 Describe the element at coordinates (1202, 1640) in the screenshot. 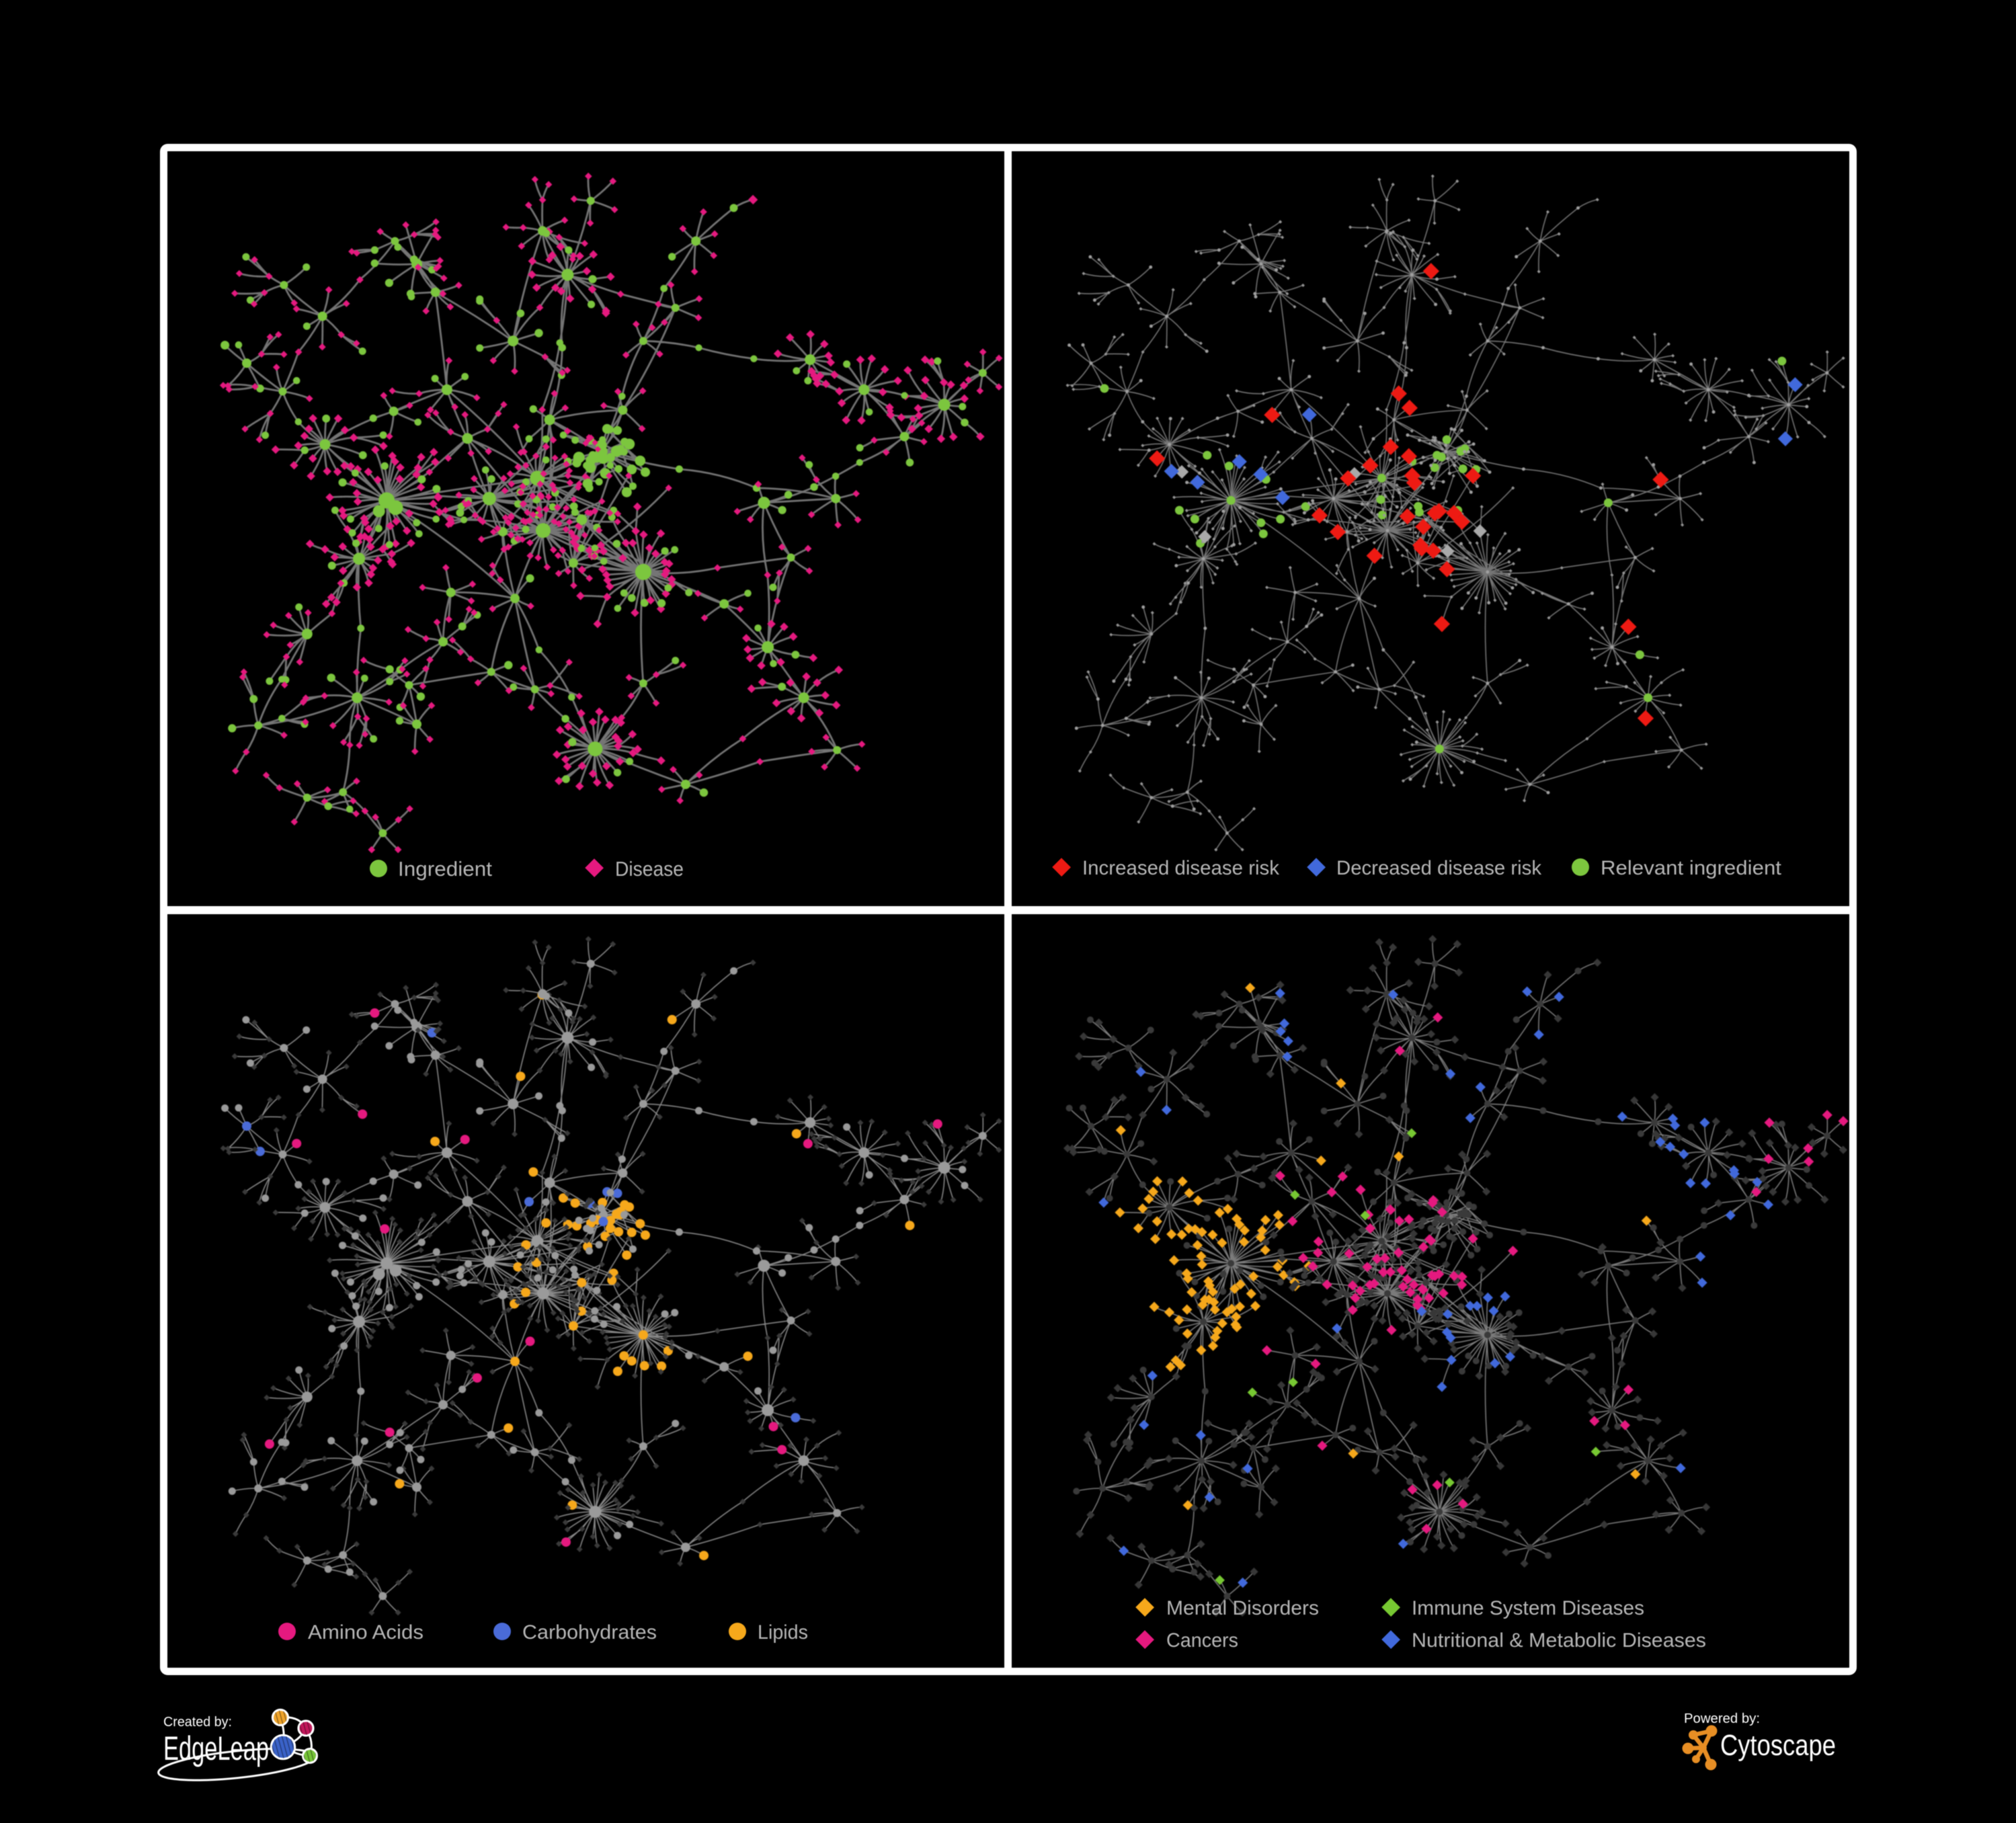

I see `svg-text: Cancers` at that location.